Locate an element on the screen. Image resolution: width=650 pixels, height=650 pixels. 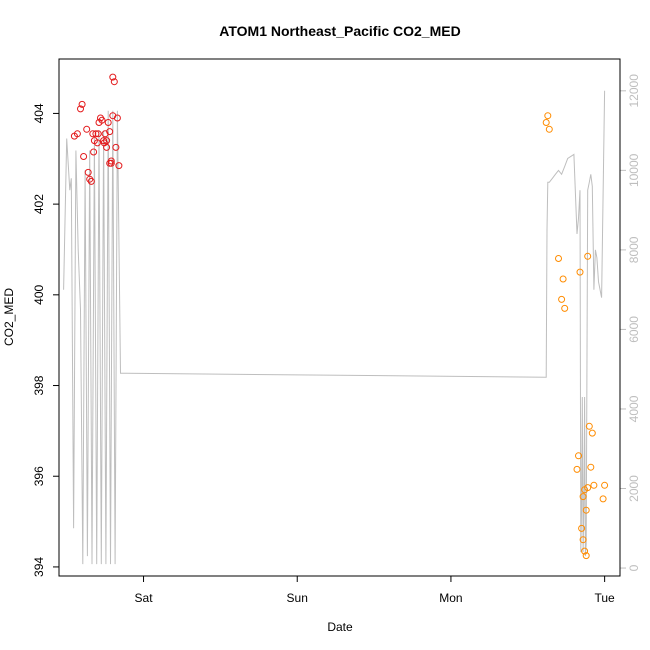
y-tick-label: 396 is located at coordinates (39, 476).